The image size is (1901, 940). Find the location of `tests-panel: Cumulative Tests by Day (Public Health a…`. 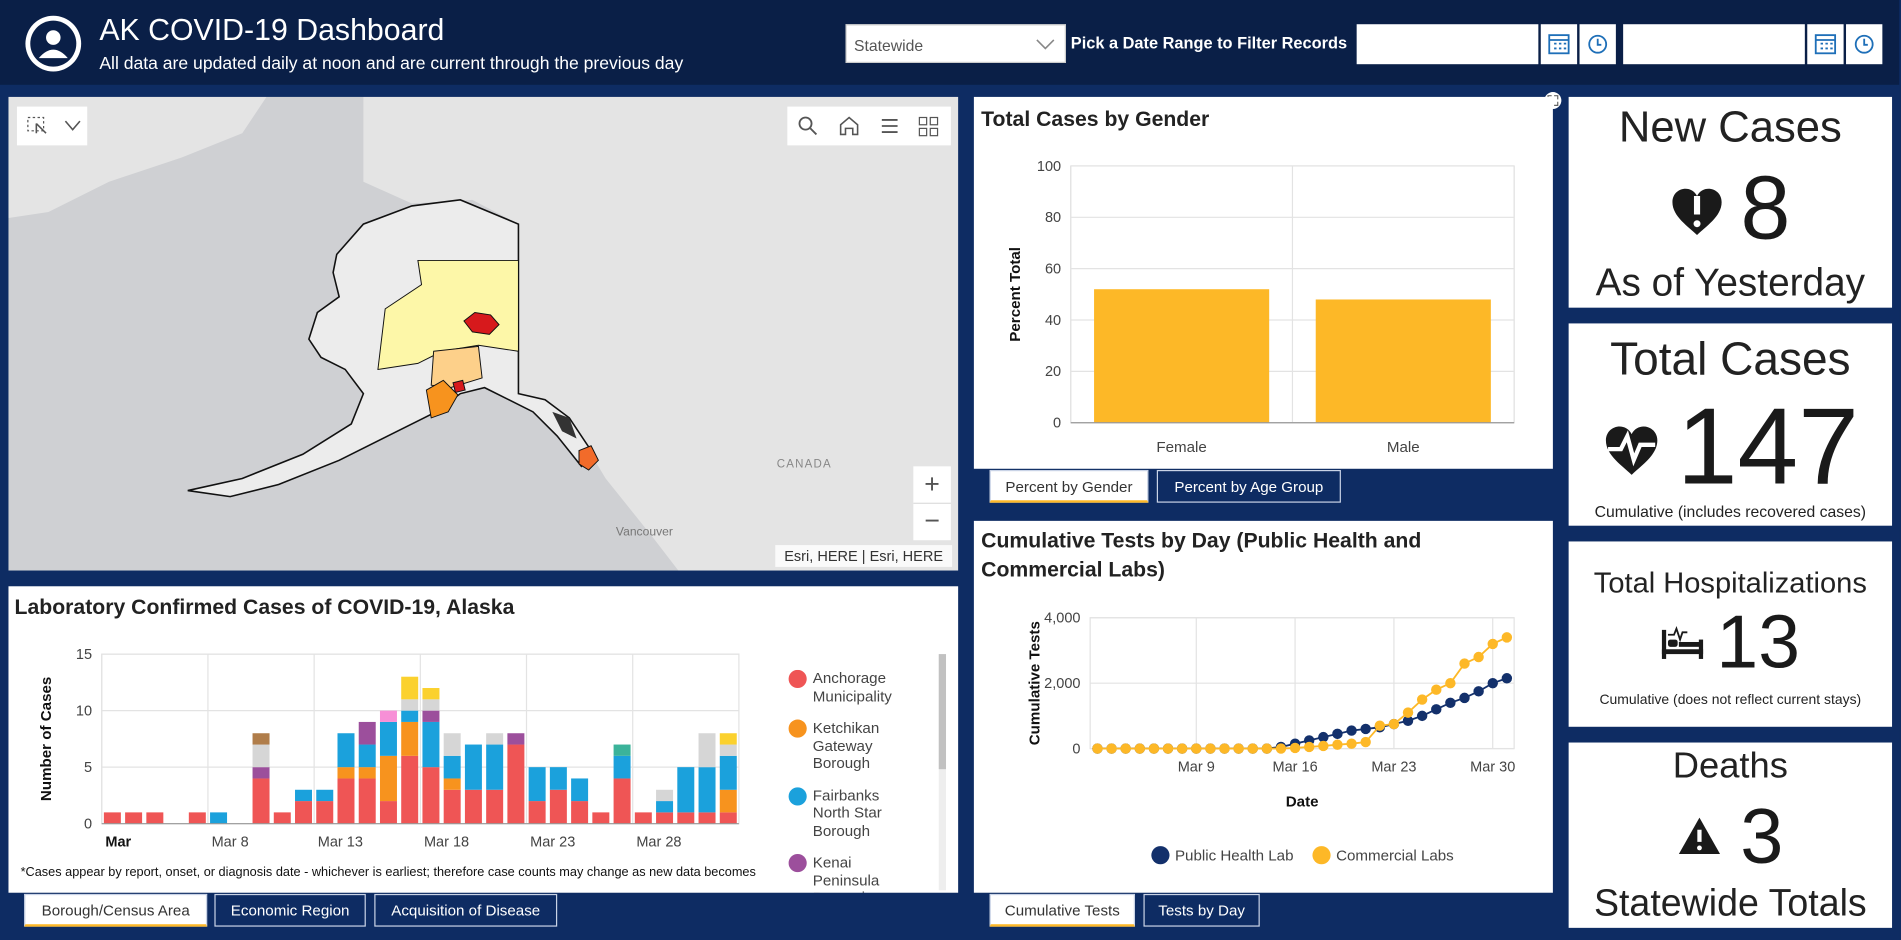

tests-panel: Cumulative Tests by Day (Public Health a… is located at coordinates (1263, 706).